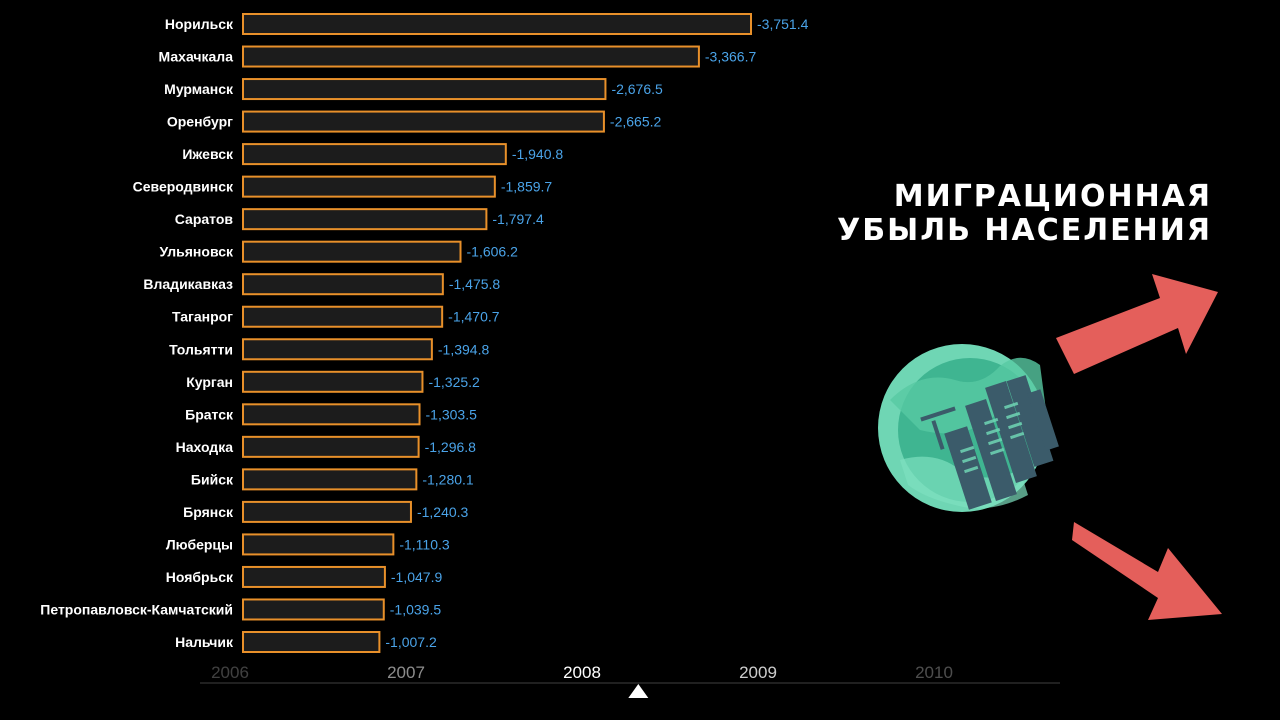 This screenshot has height=720, width=1280. I want to click on category-label: Владикавказ, so click(188, 284).